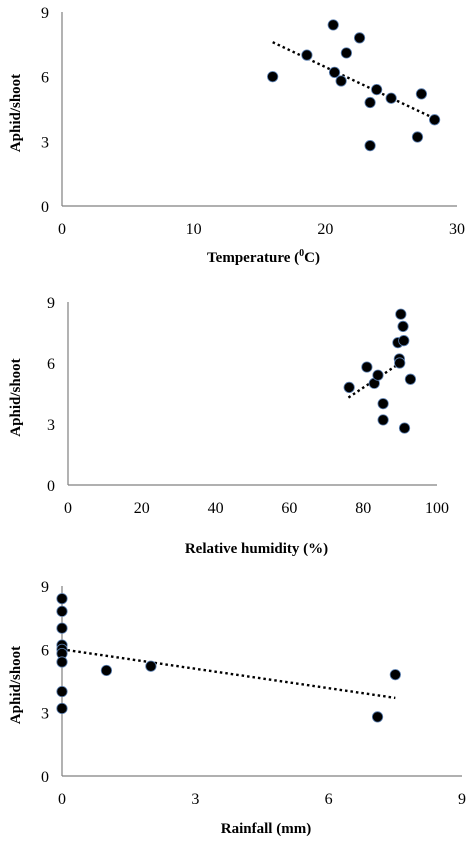 This screenshot has width=474, height=847. Describe the element at coordinates (266, 829) in the screenshot. I see `x-axis-title: Rainfall (mm)` at that location.